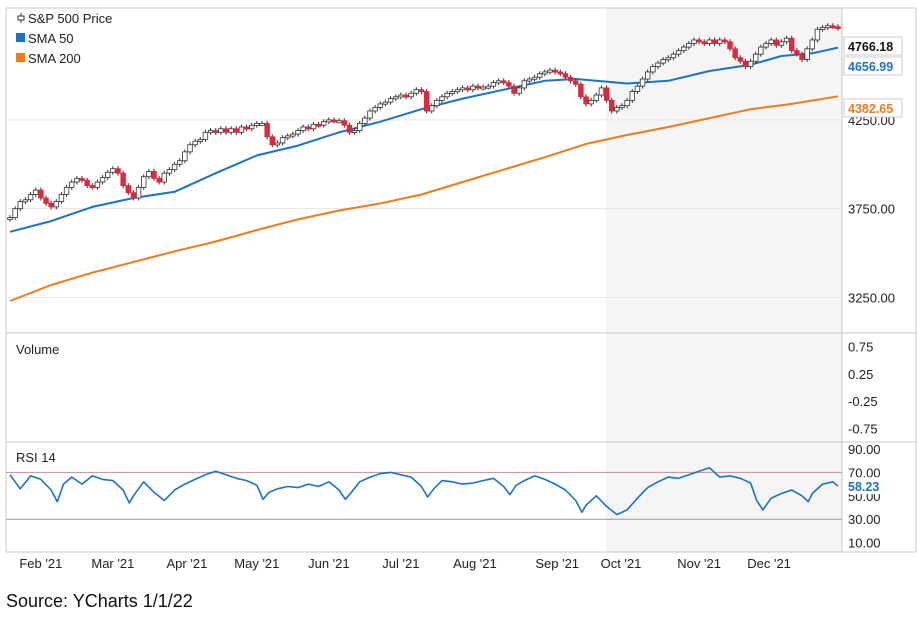 Image resolution: width=918 pixels, height=622 pixels. Describe the element at coordinates (860, 374) in the screenshot. I see `volume-tick-label: 0.25` at that location.